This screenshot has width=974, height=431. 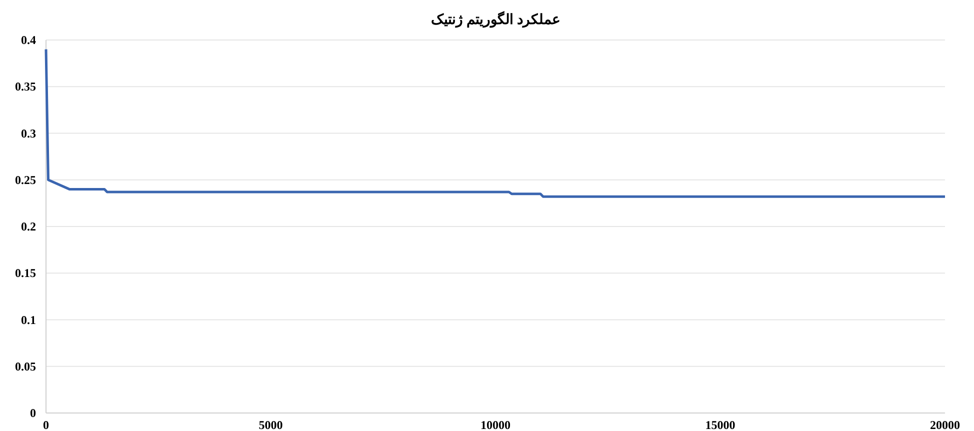 I want to click on y-tick-label: 0.2, so click(x=28, y=227).